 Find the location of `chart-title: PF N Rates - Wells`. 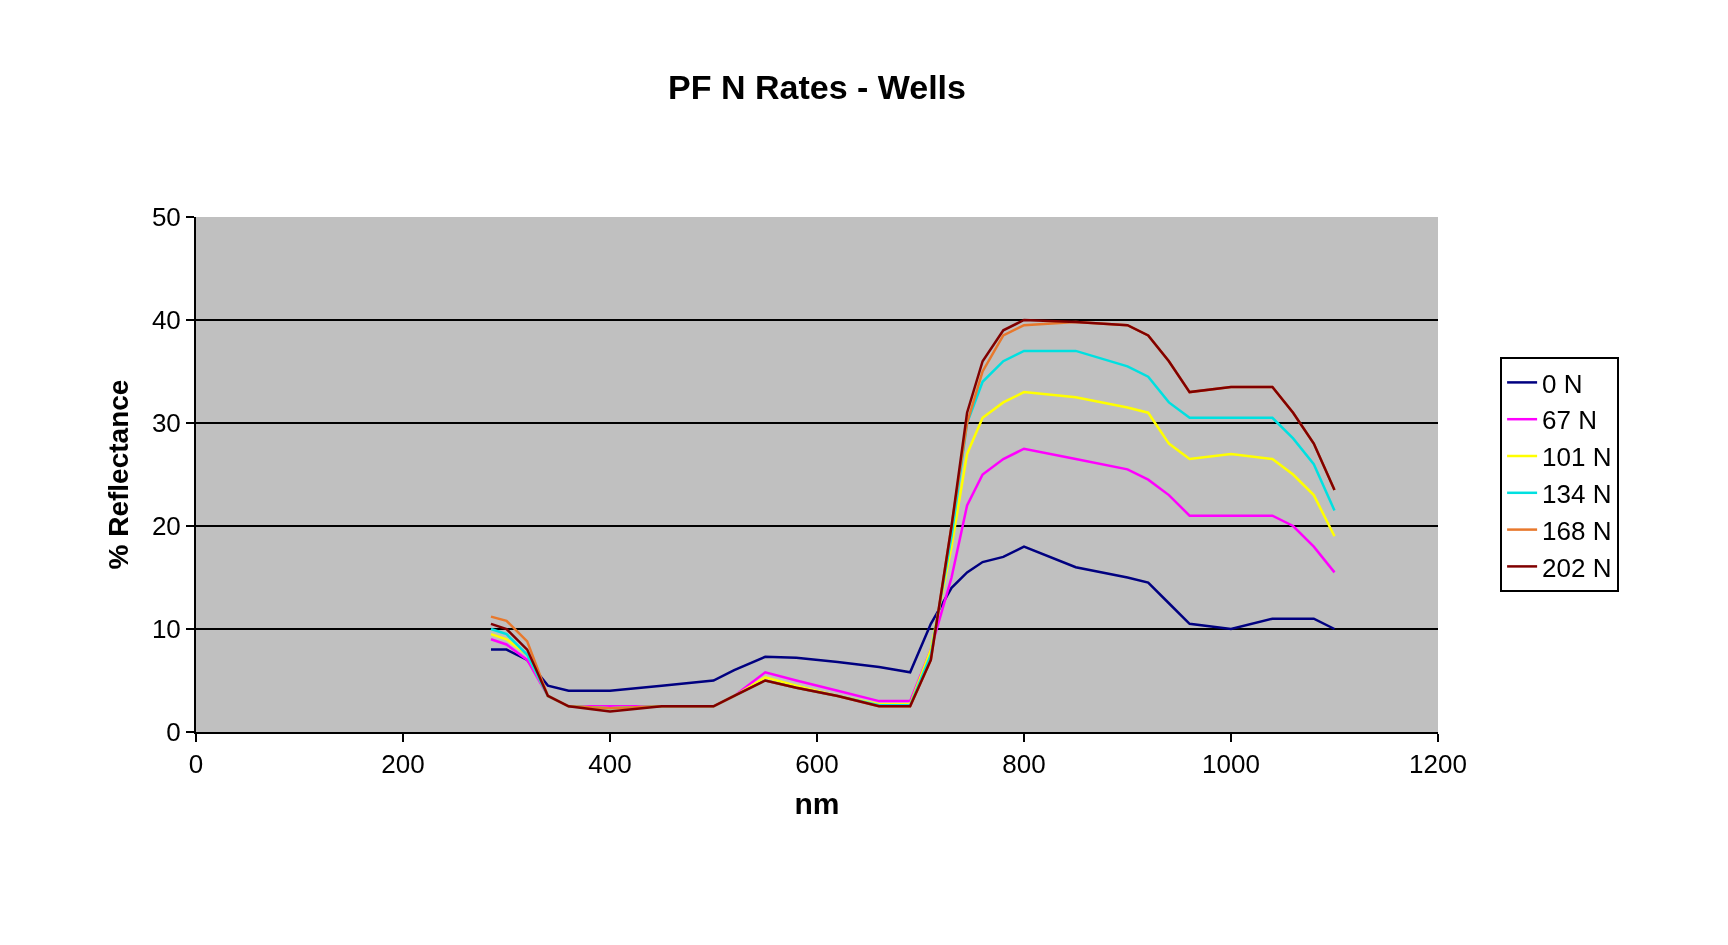

chart-title: PF N Rates - Wells is located at coordinates (817, 87).